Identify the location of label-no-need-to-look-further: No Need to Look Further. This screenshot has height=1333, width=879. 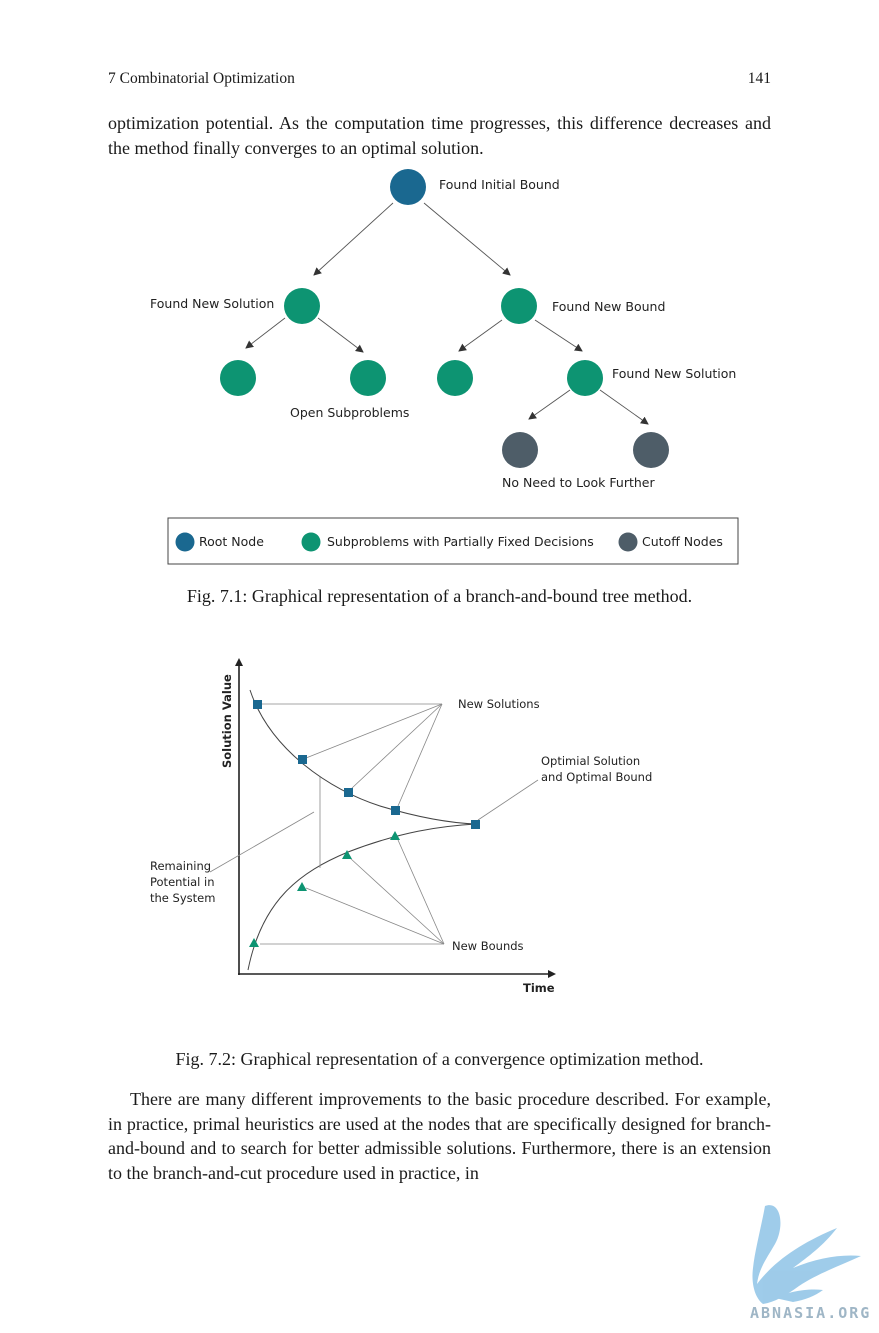
(578, 482).